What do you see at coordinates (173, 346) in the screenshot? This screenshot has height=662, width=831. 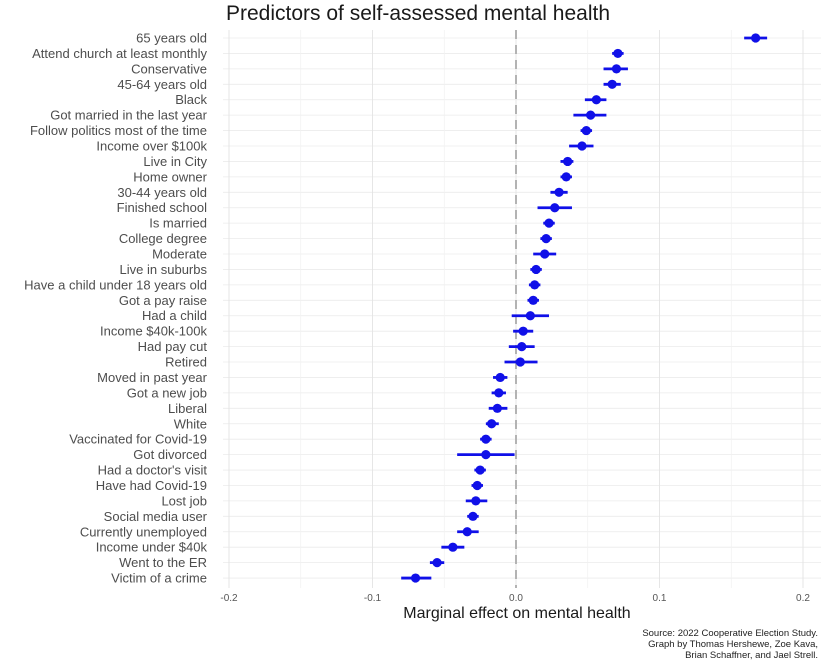 I see `predictor-label: Had pay cut` at bounding box center [173, 346].